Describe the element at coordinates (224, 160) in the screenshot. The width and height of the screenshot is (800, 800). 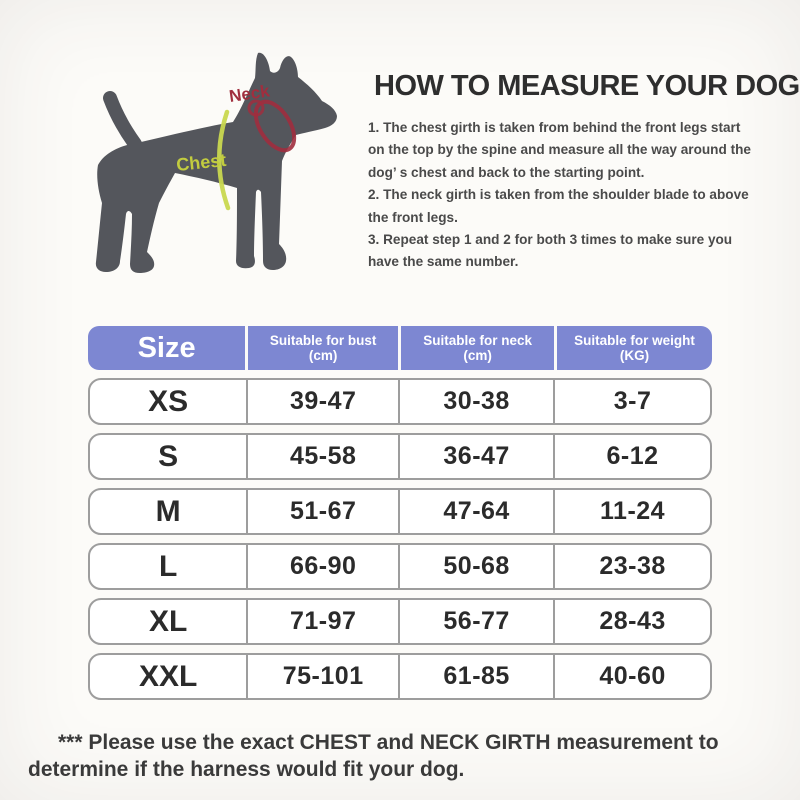
I see `chest-girth-band` at that location.